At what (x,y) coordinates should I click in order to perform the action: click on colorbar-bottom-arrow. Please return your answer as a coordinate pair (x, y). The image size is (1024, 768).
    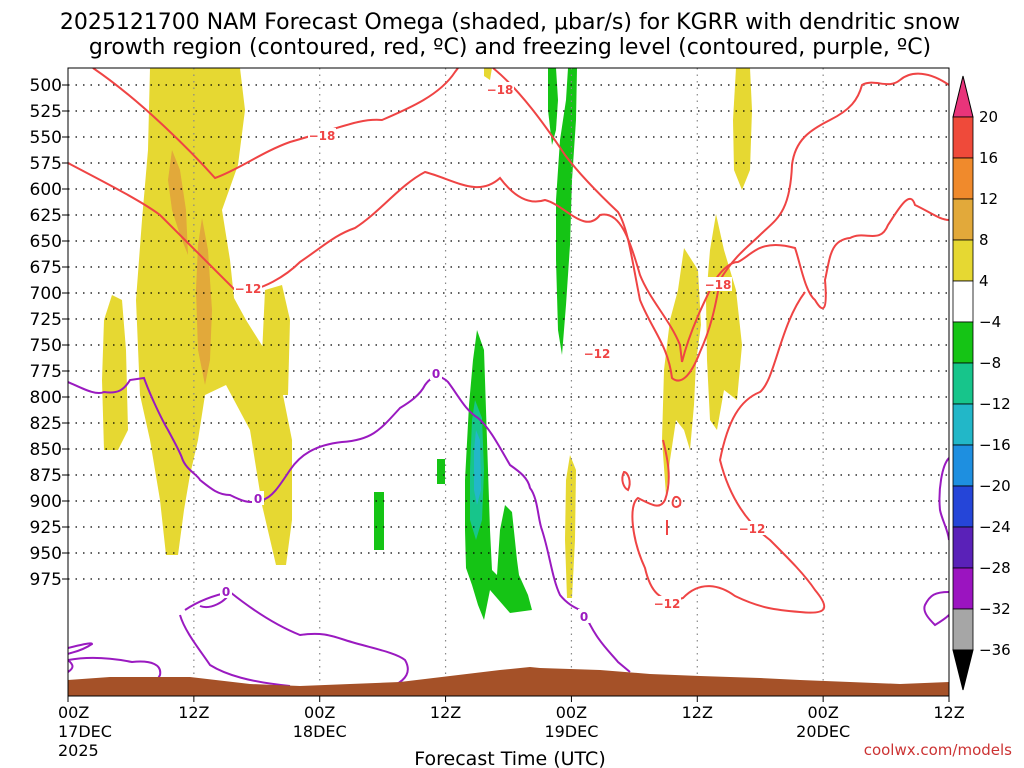
    Looking at the image, I should click on (963, 670).